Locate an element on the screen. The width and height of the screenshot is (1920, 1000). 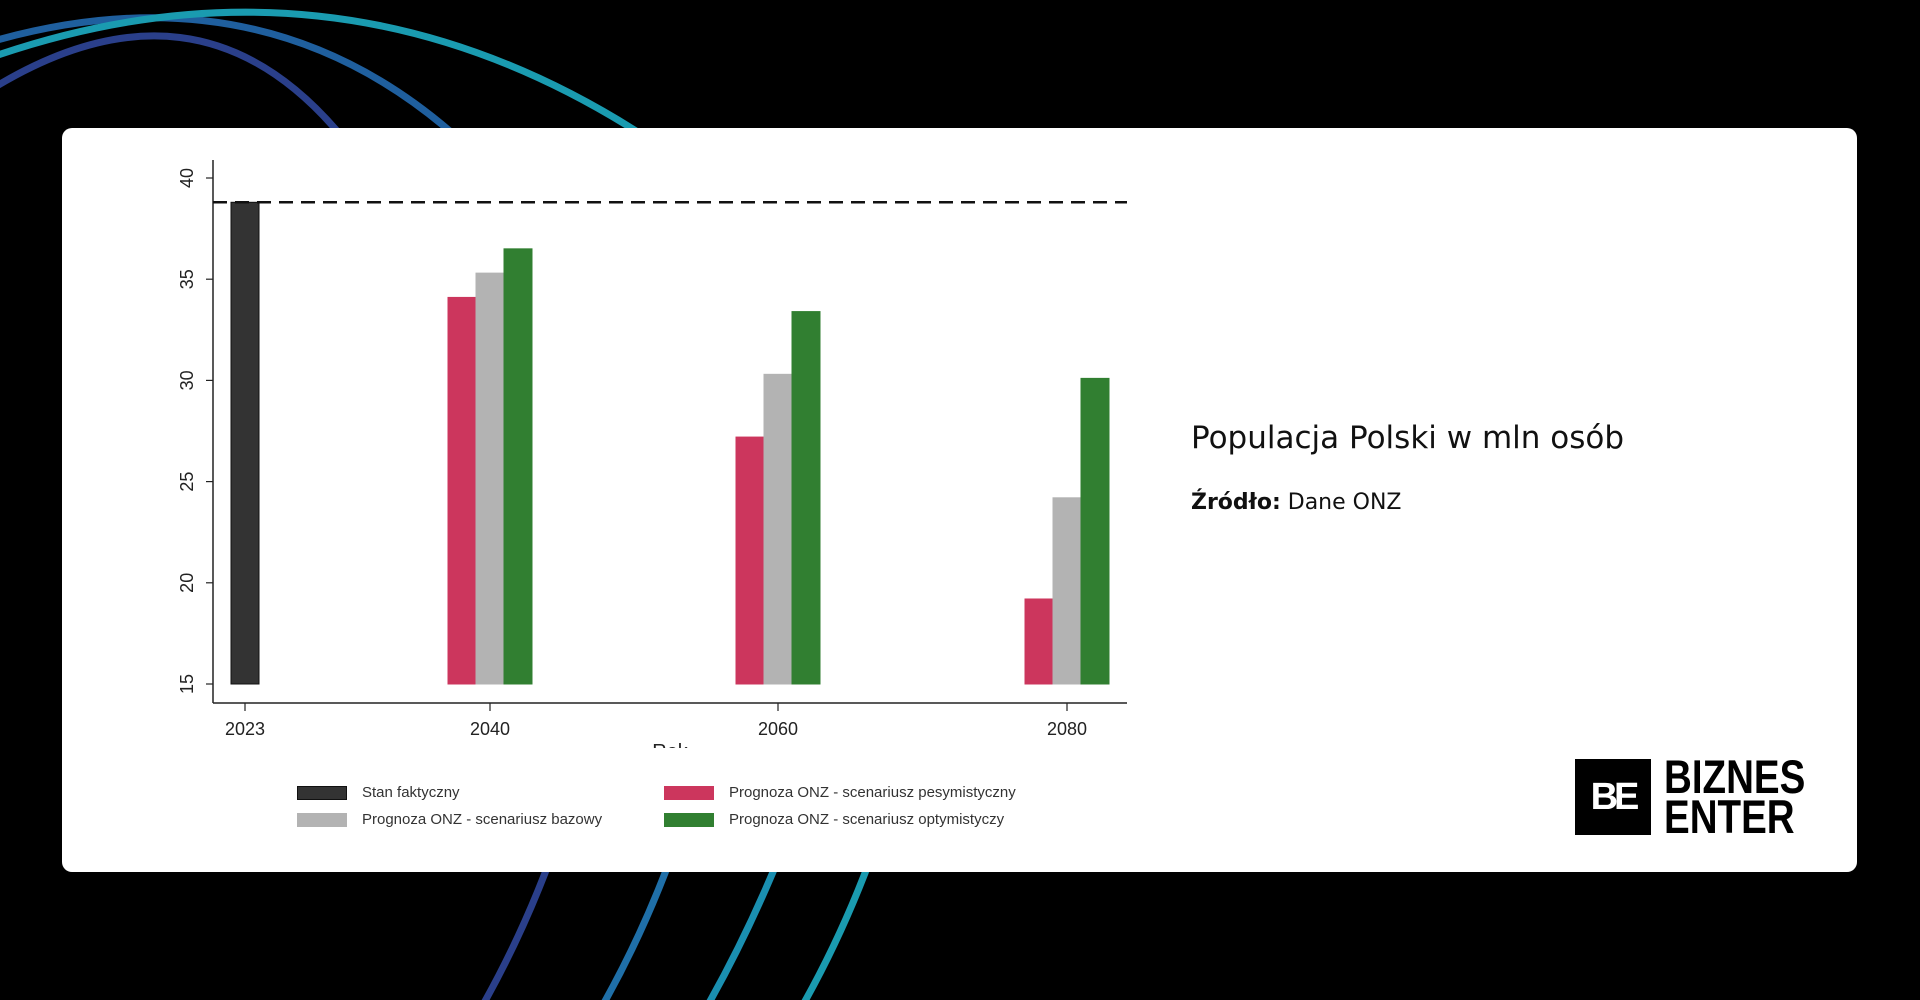
legend-item-pessimistic: Prognoza ONZ - scenariusz pesymistyczny is located at coordinates (840, 792).